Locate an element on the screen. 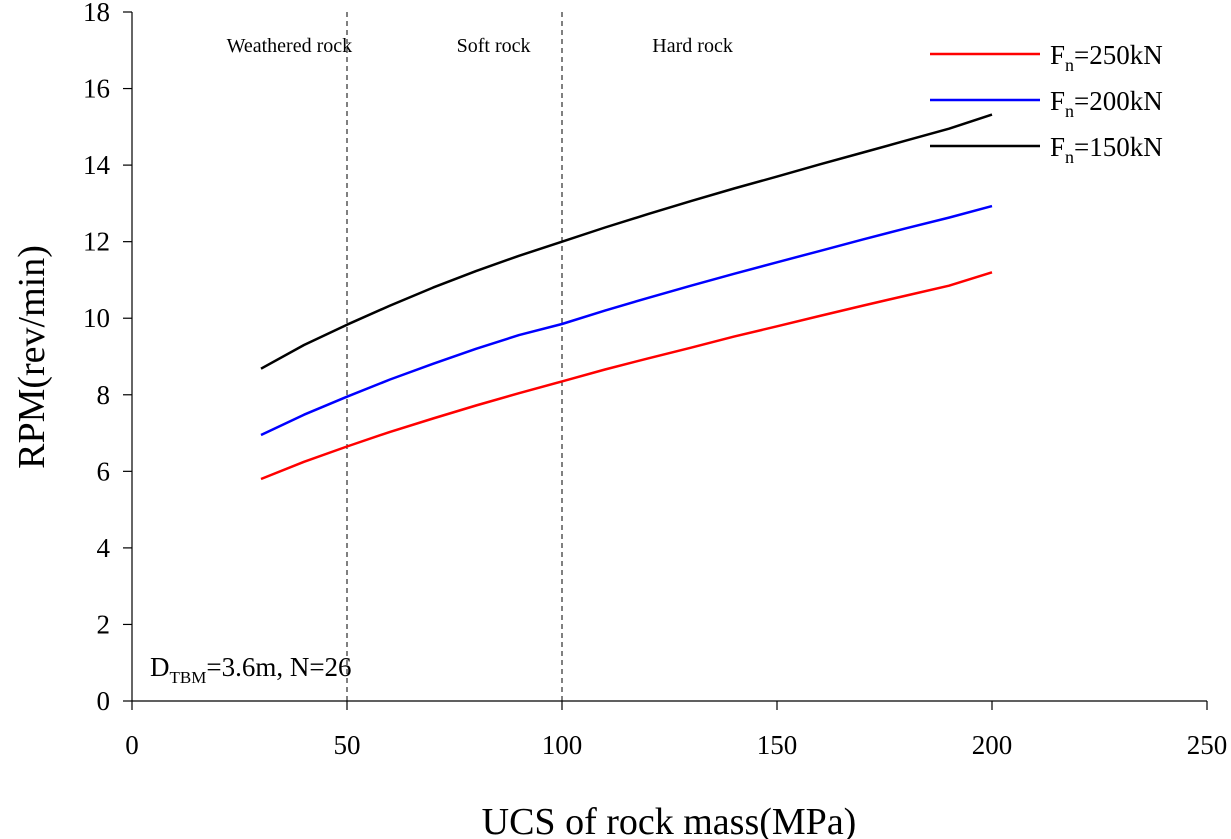 This screenshot has width=1231, height=839. legend-label-3: Fn=150kN is located at coordinates (1106, 149).